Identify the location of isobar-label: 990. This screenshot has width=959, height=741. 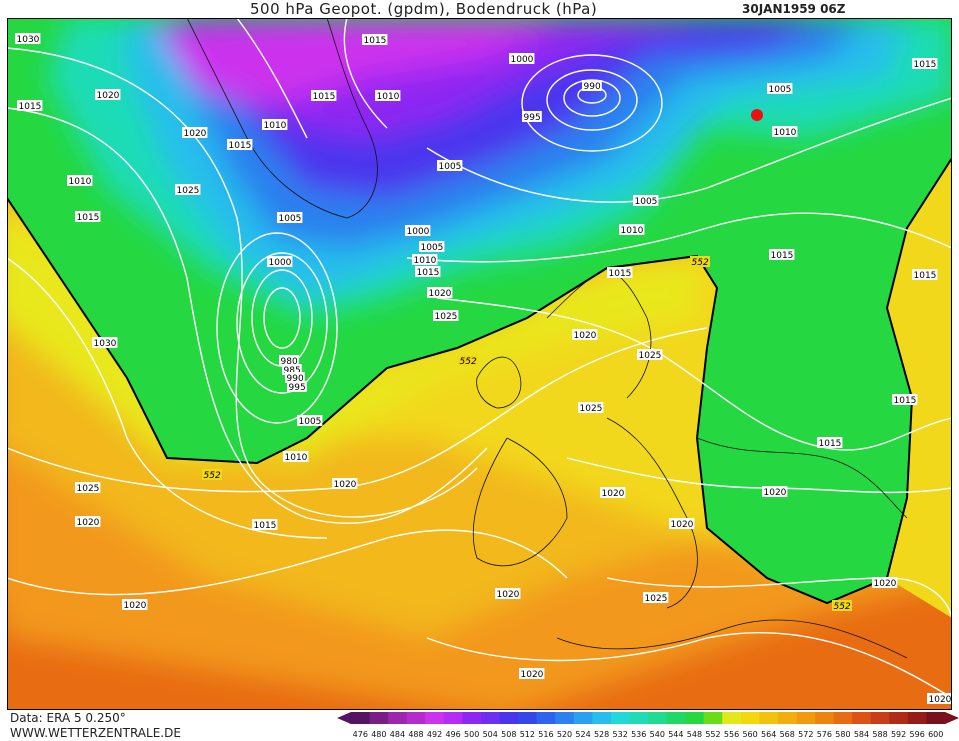
(592, 87).